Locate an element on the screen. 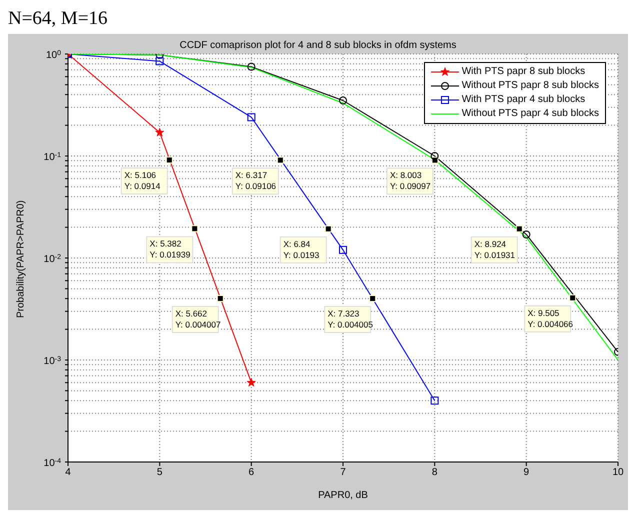 The width and height of the screenshot is (636, 518). chart-title: N=64, M=16 is located at coordinates (58, 19).